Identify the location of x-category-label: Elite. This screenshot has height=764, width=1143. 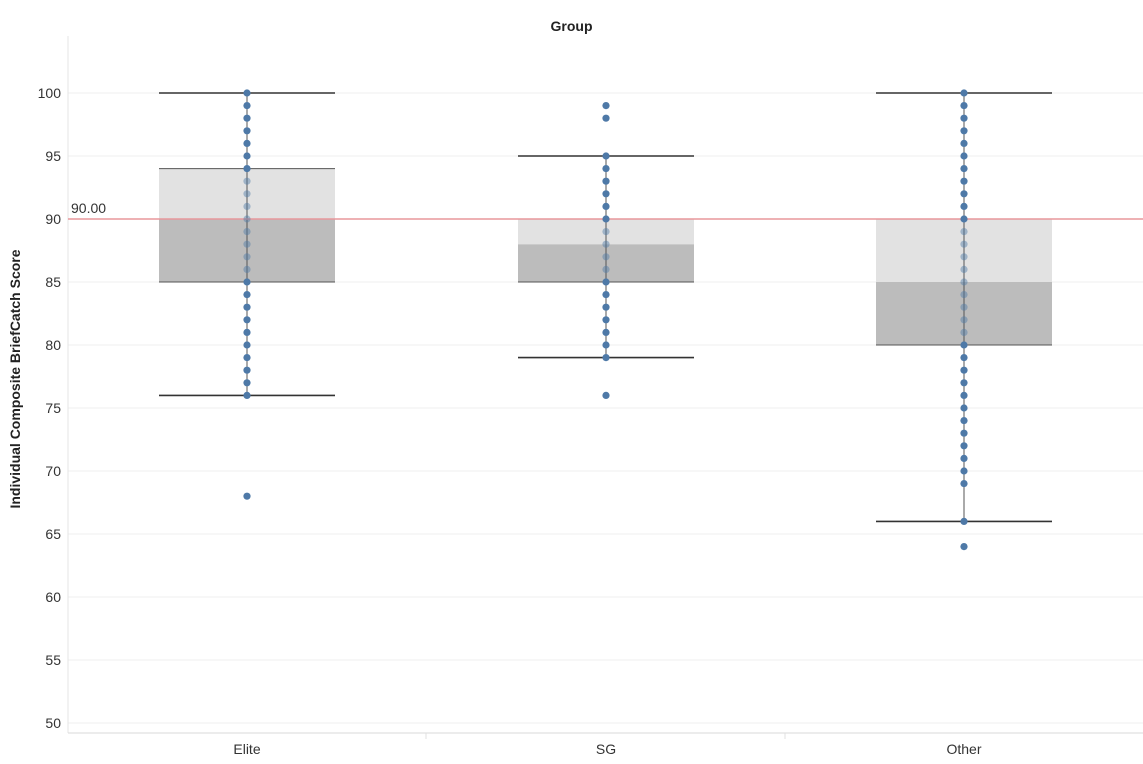
(246, 749).